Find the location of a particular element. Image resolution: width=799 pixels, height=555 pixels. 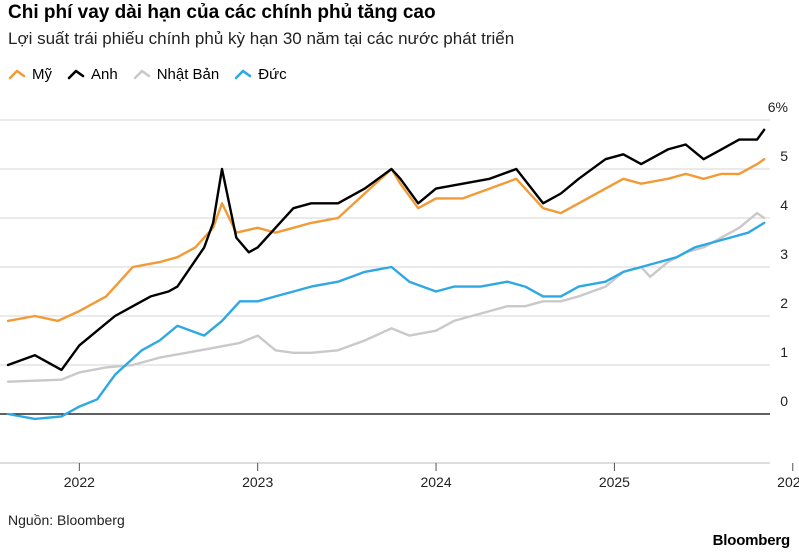

y-tick-label: 1 is located at coordinates (784, 352).